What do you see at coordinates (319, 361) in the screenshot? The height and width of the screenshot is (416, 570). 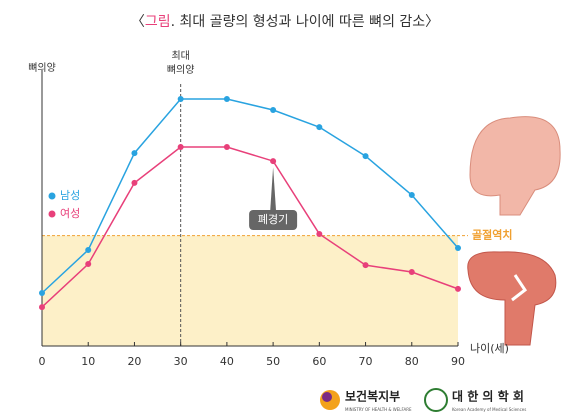 I see `x-tick-label: 60` at bounding box center [319, 361].